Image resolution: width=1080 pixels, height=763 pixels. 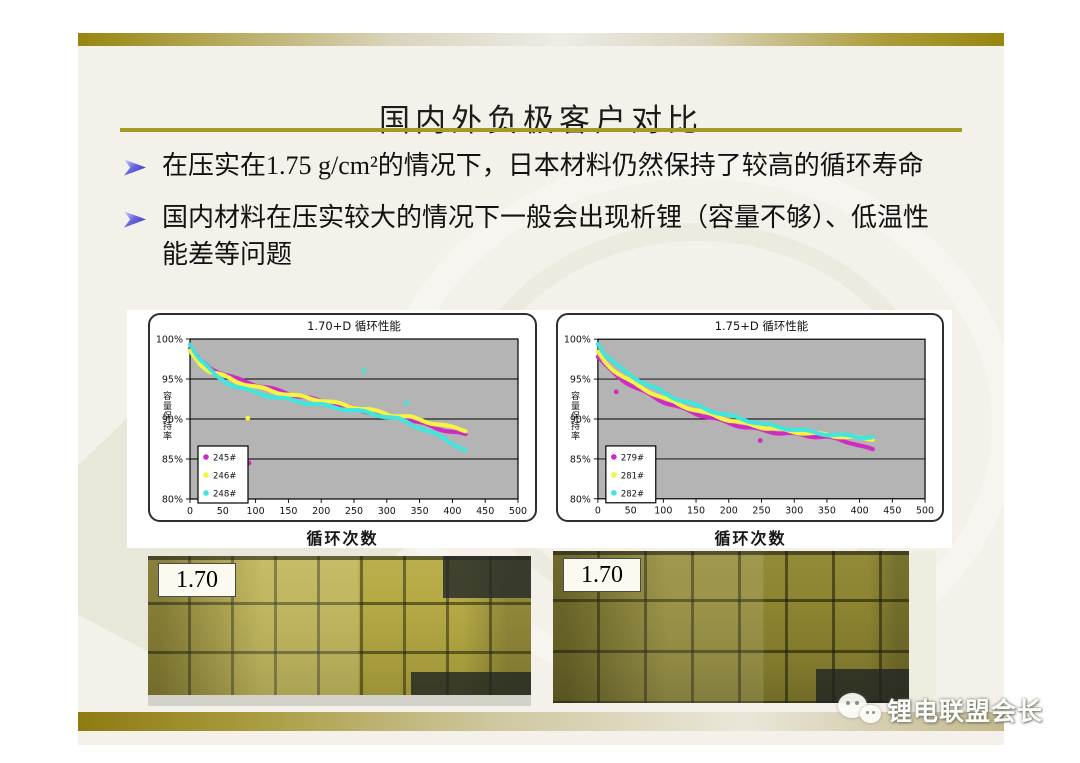 I want to click on watermark-text: 锂电联盟会长, so click(x=965, y=712).